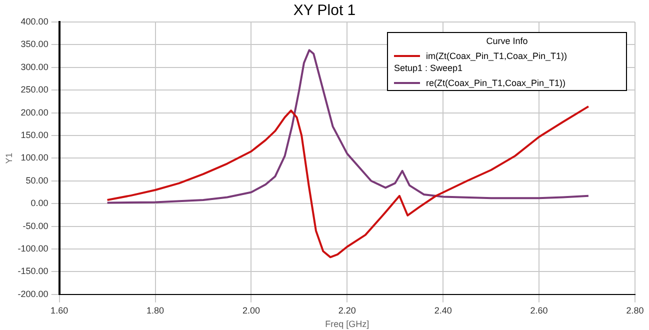  I want to click on x-tick-label: 1.60, so click(59, 310).